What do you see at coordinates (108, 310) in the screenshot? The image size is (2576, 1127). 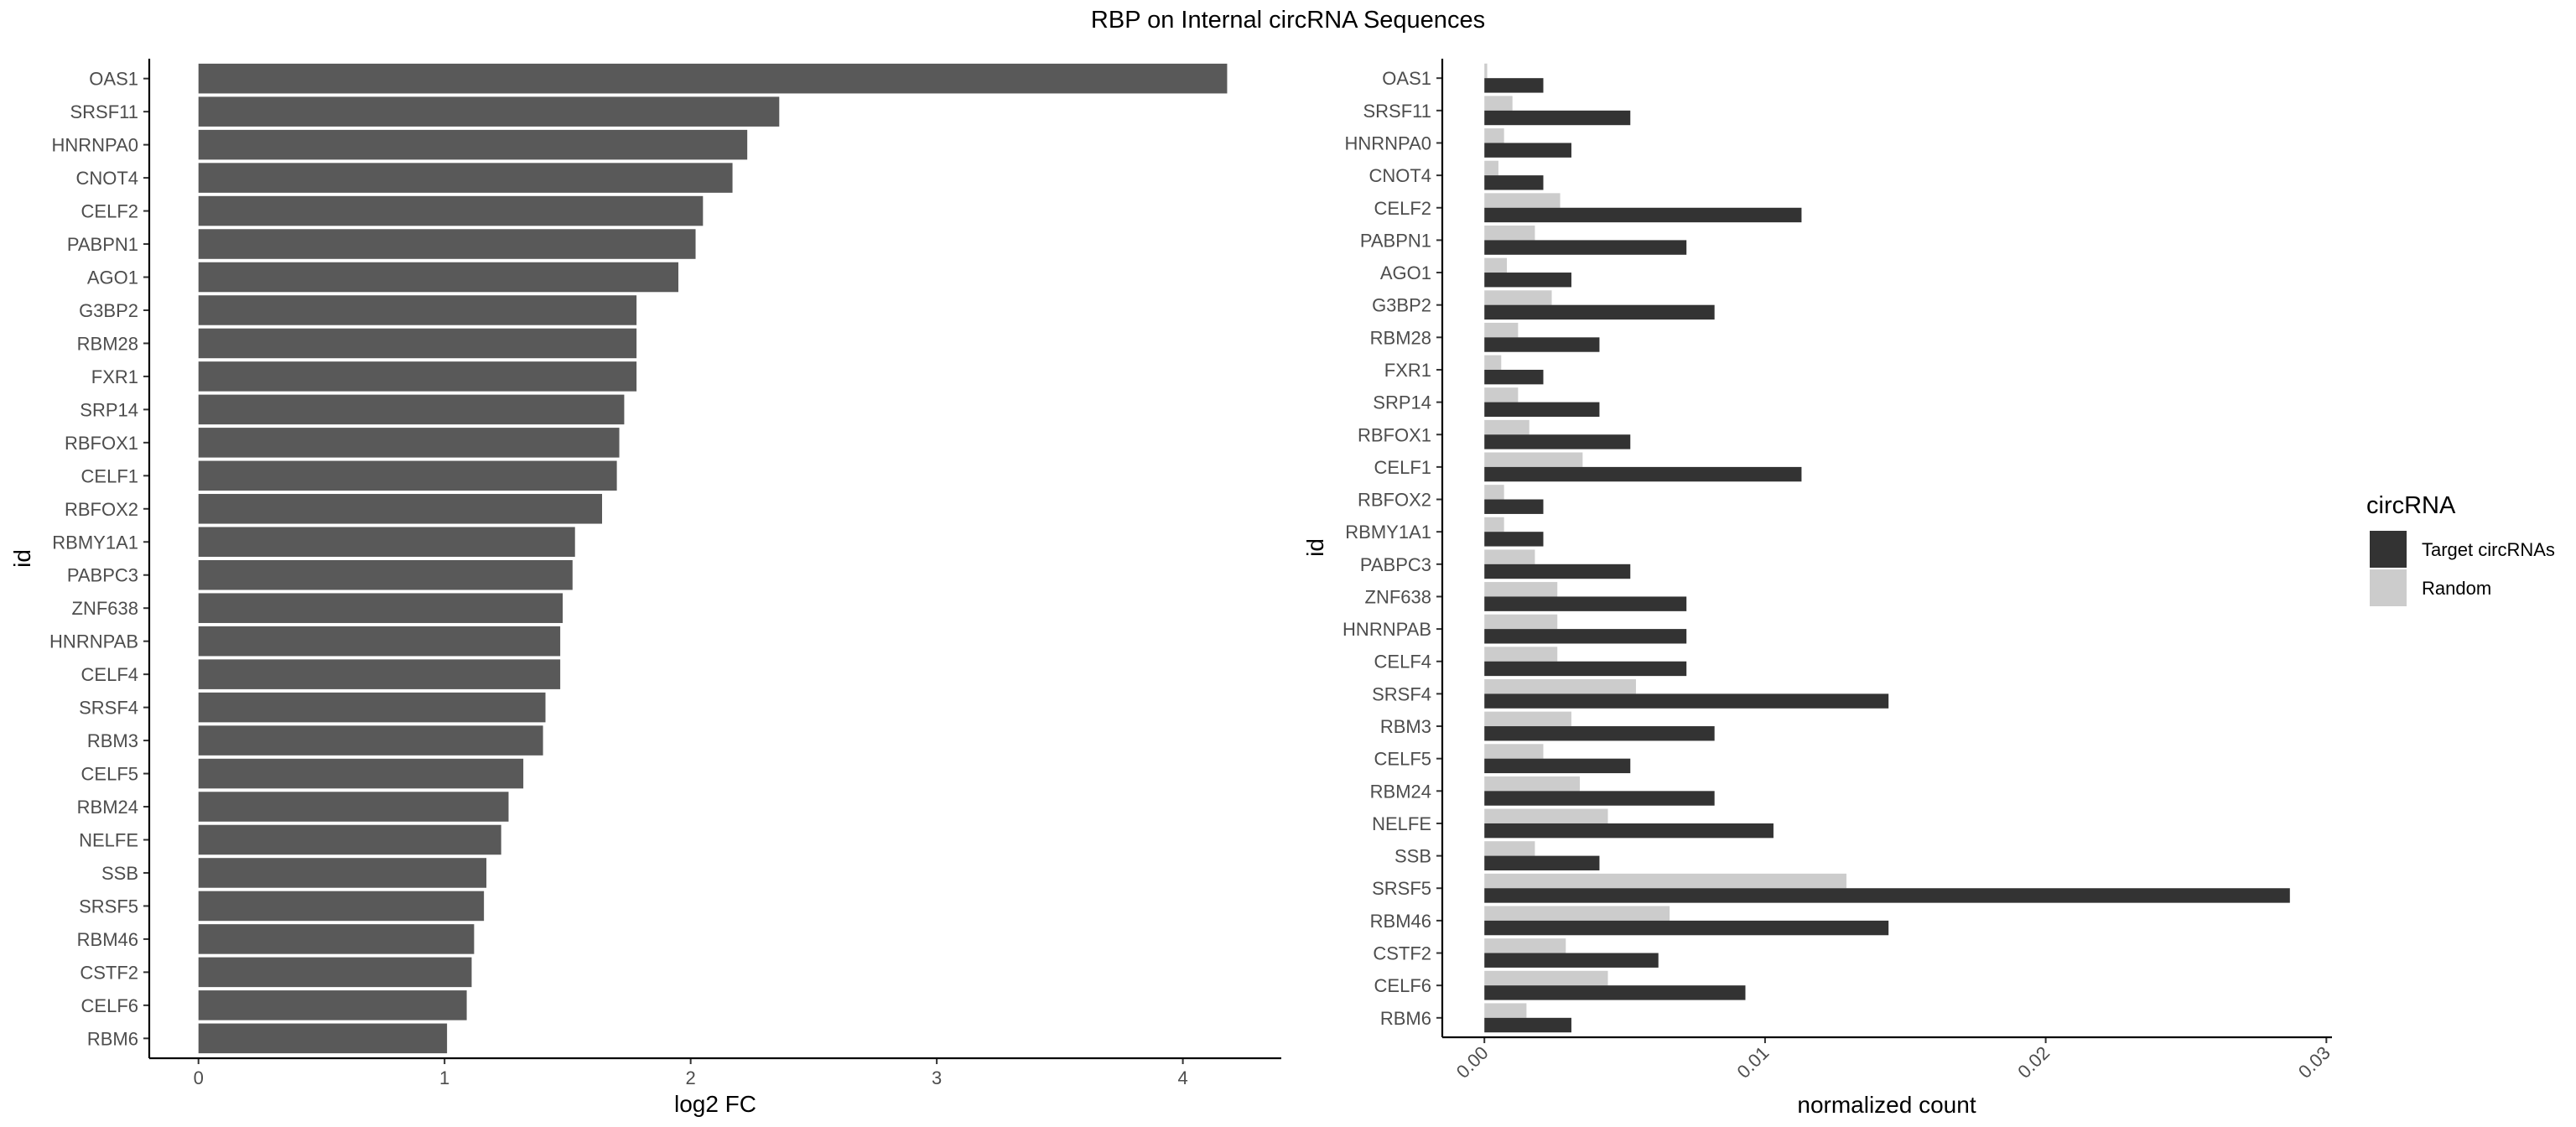 I see `left-y-tick-label-g3bp2: G3BP2` at bounding box center [108, 310].